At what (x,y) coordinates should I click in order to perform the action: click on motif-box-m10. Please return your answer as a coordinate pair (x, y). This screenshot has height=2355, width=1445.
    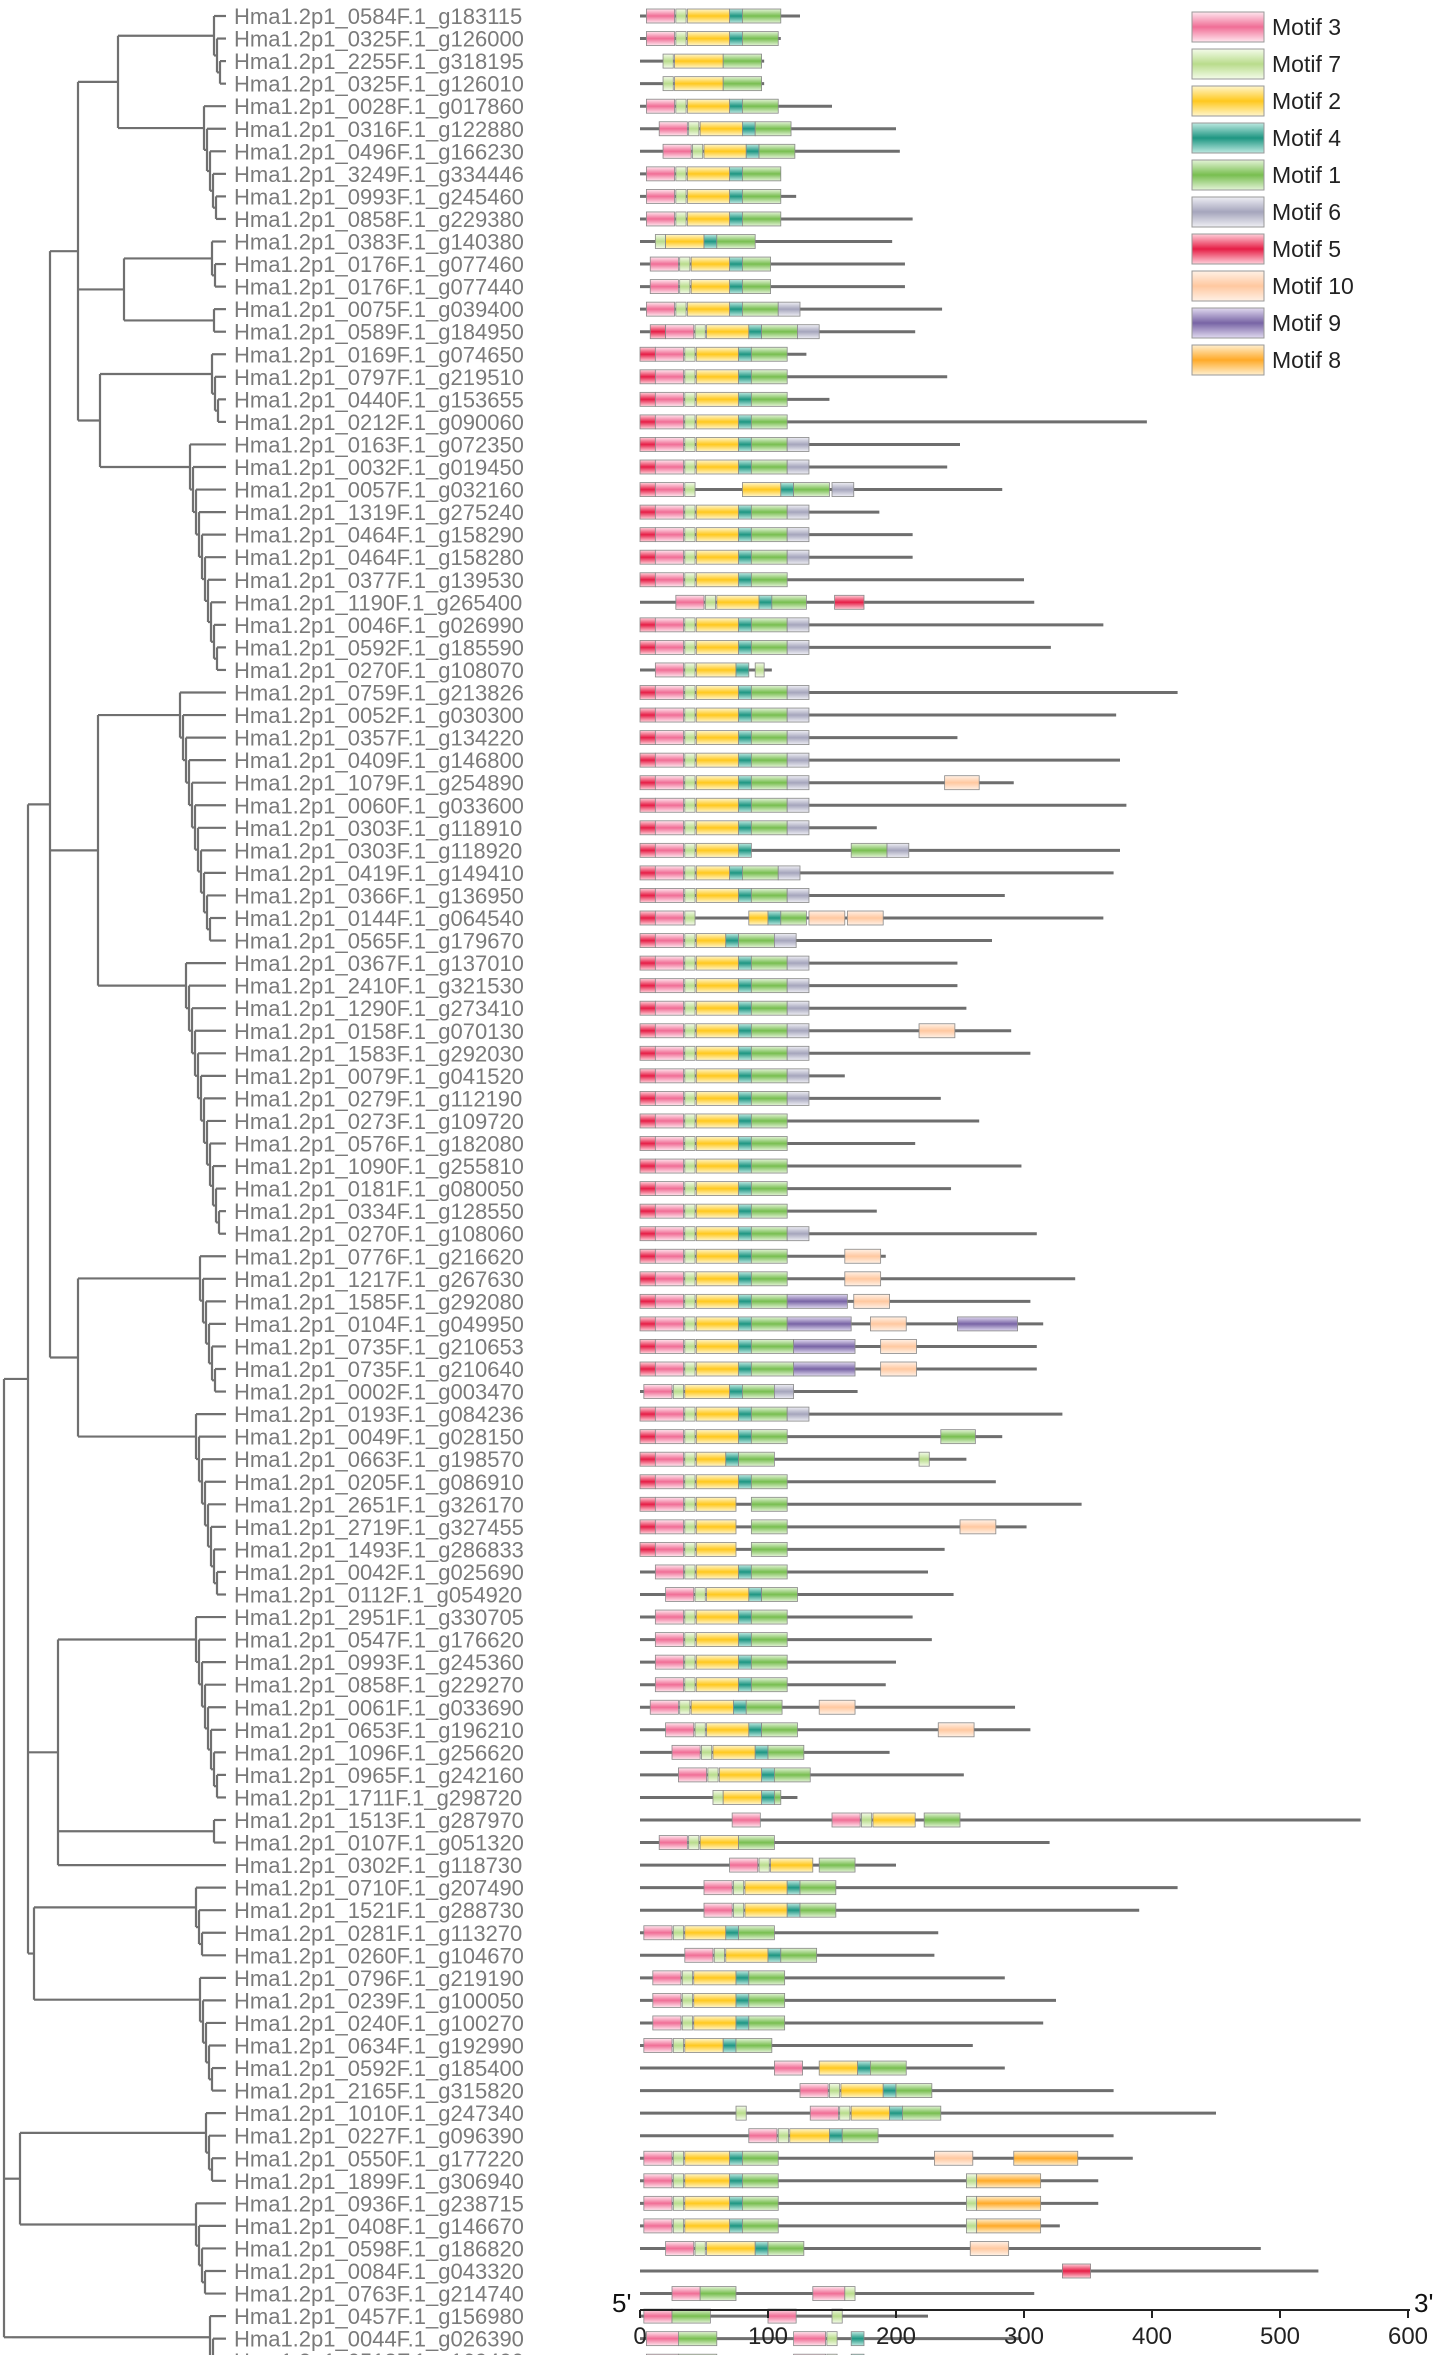
    Looking at the image, I should click on (863, 1279).